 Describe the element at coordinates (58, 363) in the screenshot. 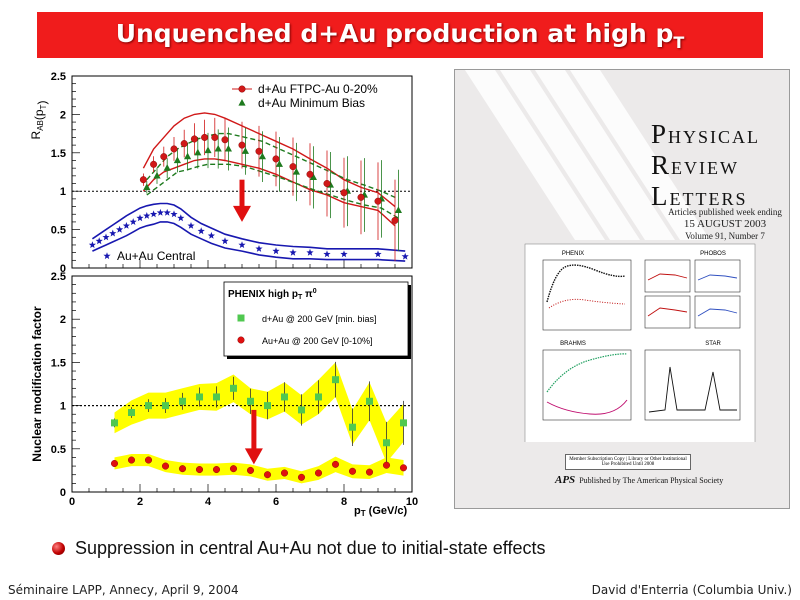

I see `y-tick-label: 1.5` at that location.